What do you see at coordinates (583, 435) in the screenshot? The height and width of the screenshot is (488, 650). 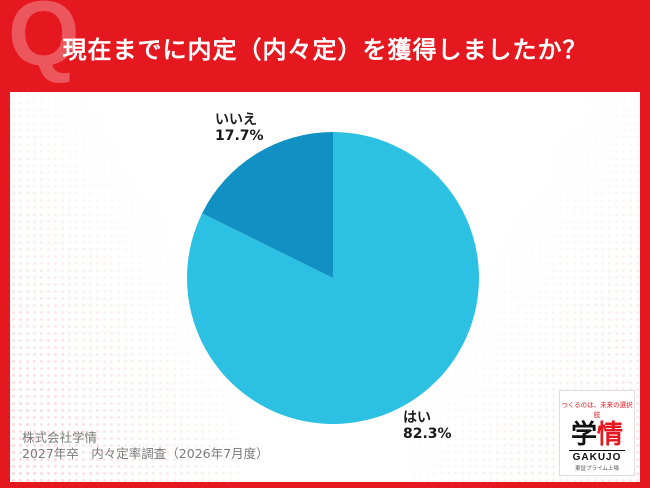 I see `logo-name-part1: 学` at bounding box center [583, 435].